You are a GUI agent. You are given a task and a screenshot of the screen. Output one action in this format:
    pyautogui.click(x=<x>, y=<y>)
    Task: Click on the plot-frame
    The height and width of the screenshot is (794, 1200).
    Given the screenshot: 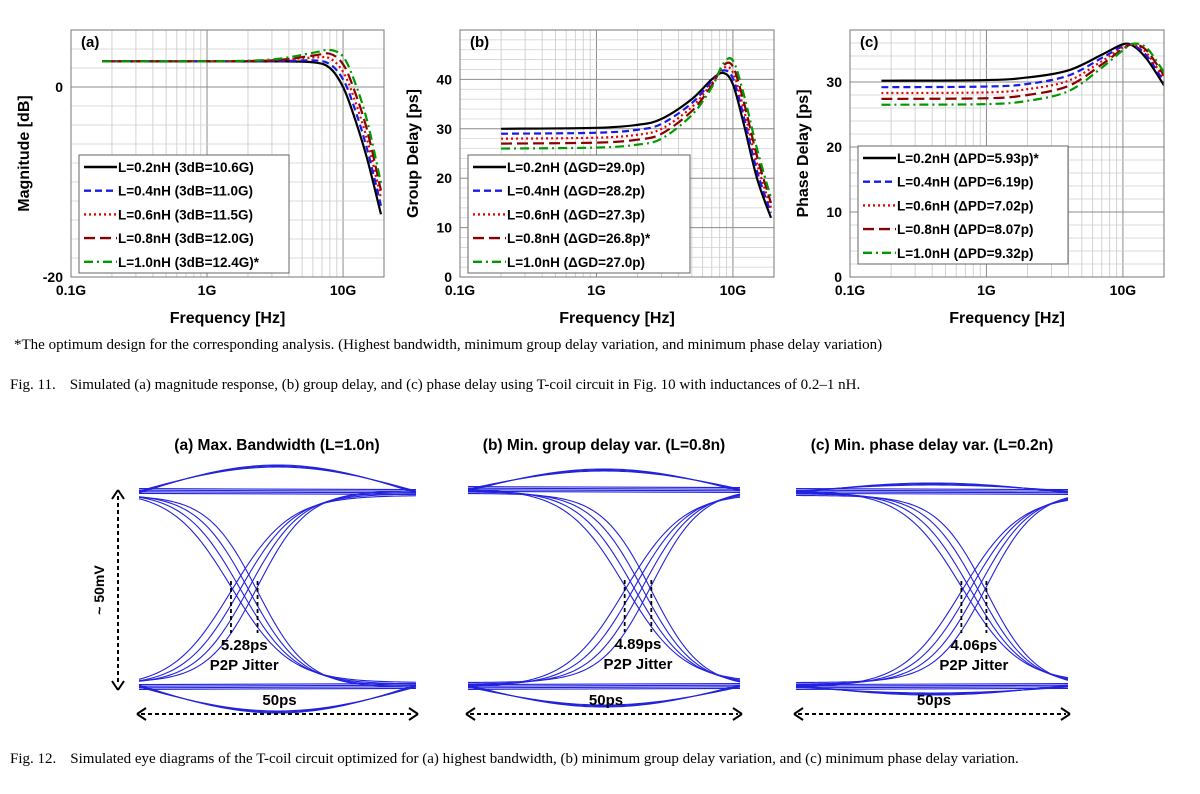 What is the action you would take?
    pyautogui.click(x=617, y=153)
    